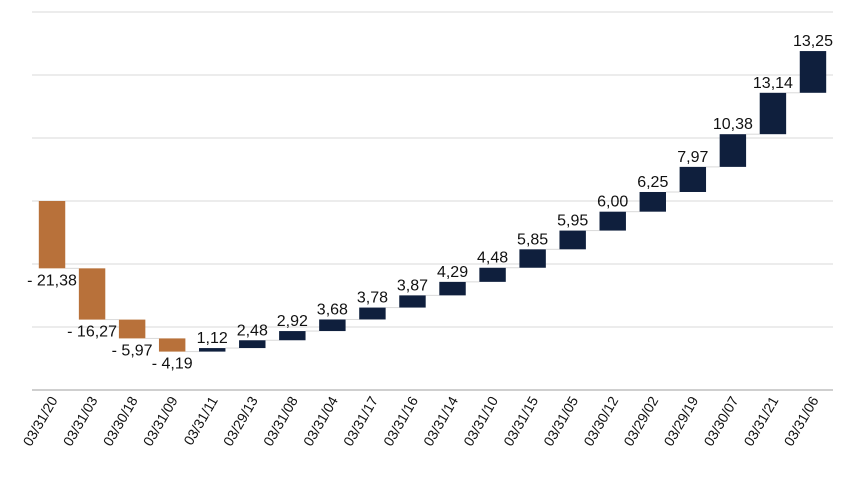  What do you see at coordinates (80, 420) in the screenshot?
I see `x-tick-label: 03/31/03` at bounding box center [80, 420].